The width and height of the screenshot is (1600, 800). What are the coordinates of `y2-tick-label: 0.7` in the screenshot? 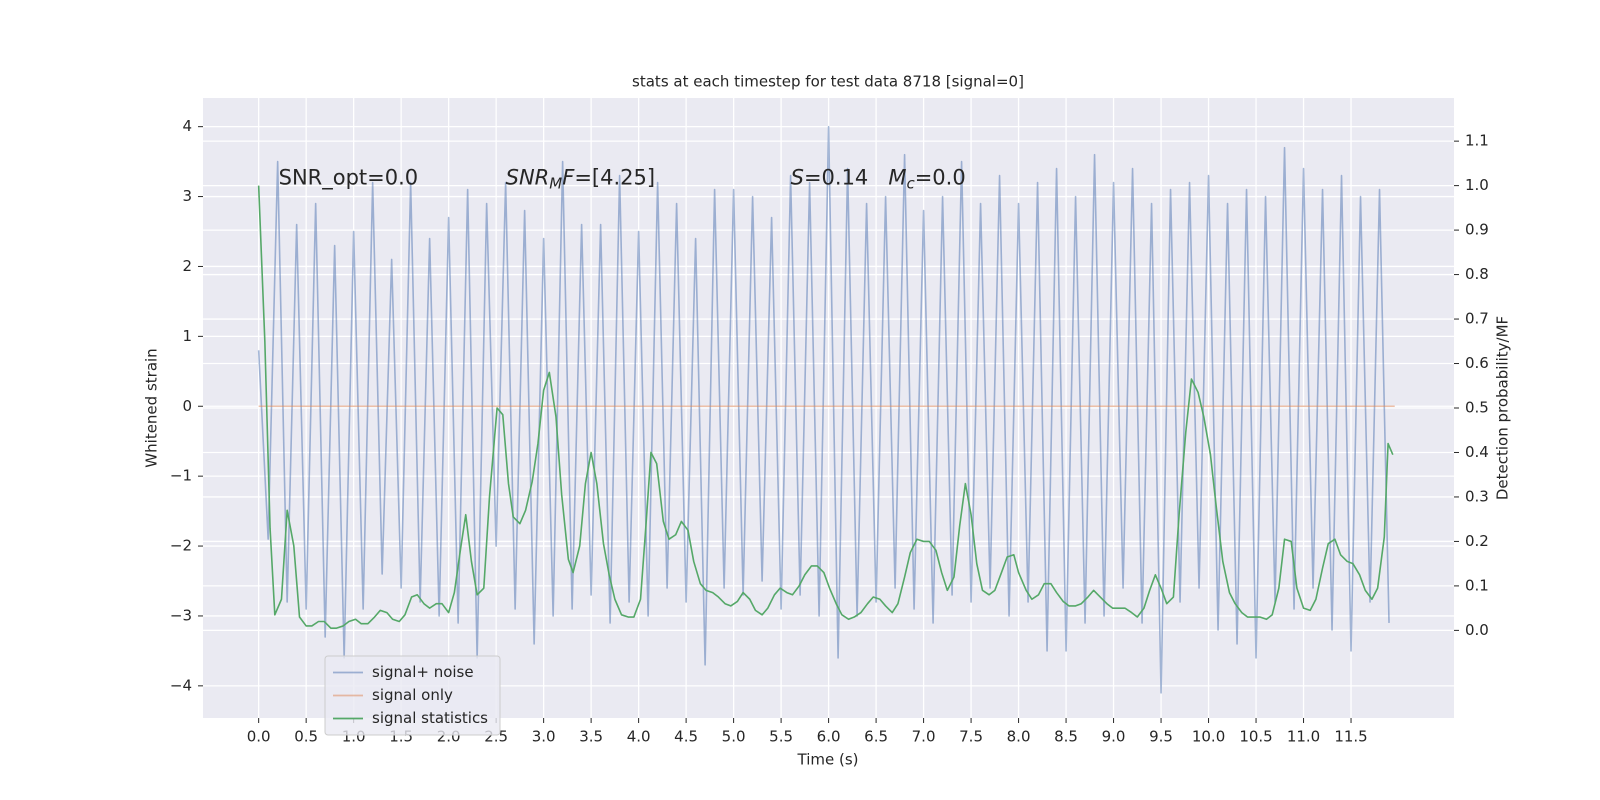 It's located at (1477, 319).